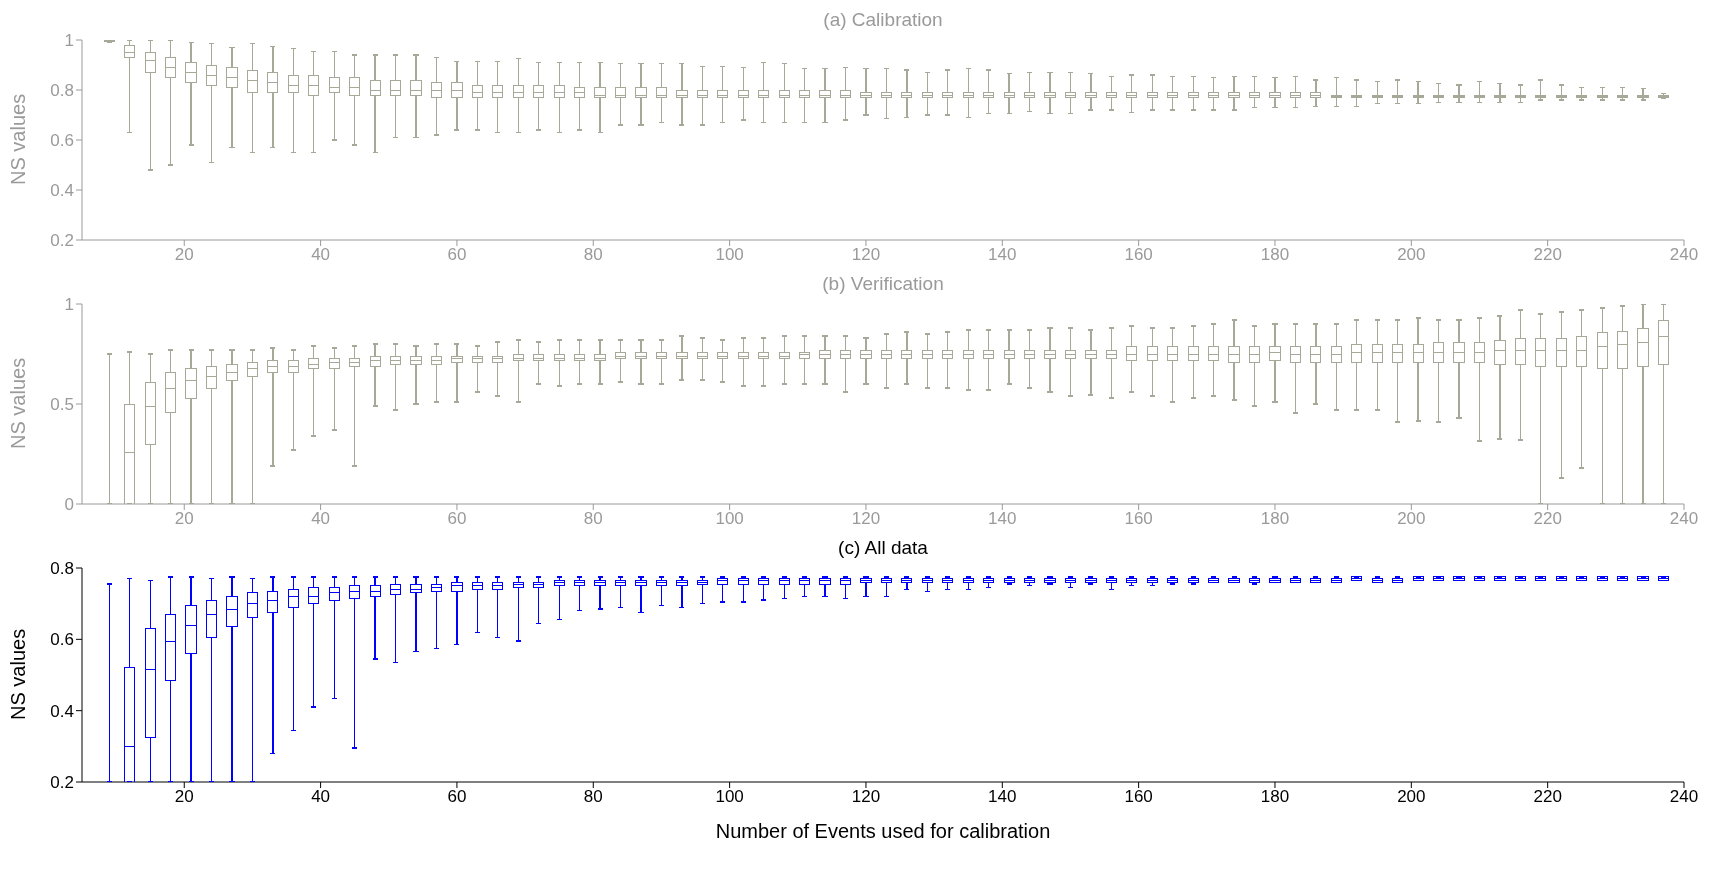 The height and width of the screenshot is (879, 1726). What do you see at coordinates (883, 20) in the screenshot?
I see `chart-title: (a) Calibration` at bounding box center [883, 20].